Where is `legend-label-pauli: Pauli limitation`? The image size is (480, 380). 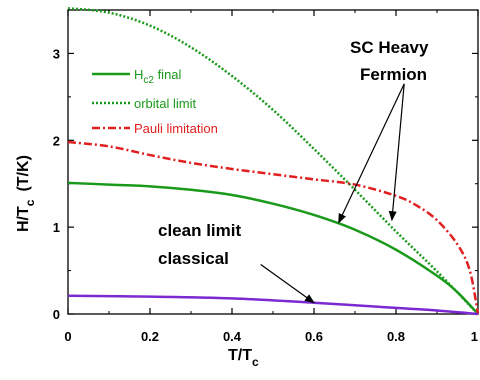
legend-label-pauli: Pauli limitation is located at coordinates (176, 128).